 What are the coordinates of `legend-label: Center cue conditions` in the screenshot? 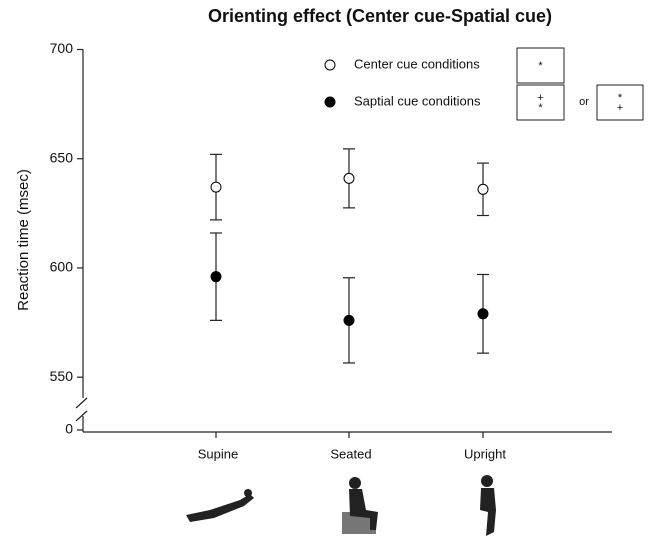 It's located at (417, 63).